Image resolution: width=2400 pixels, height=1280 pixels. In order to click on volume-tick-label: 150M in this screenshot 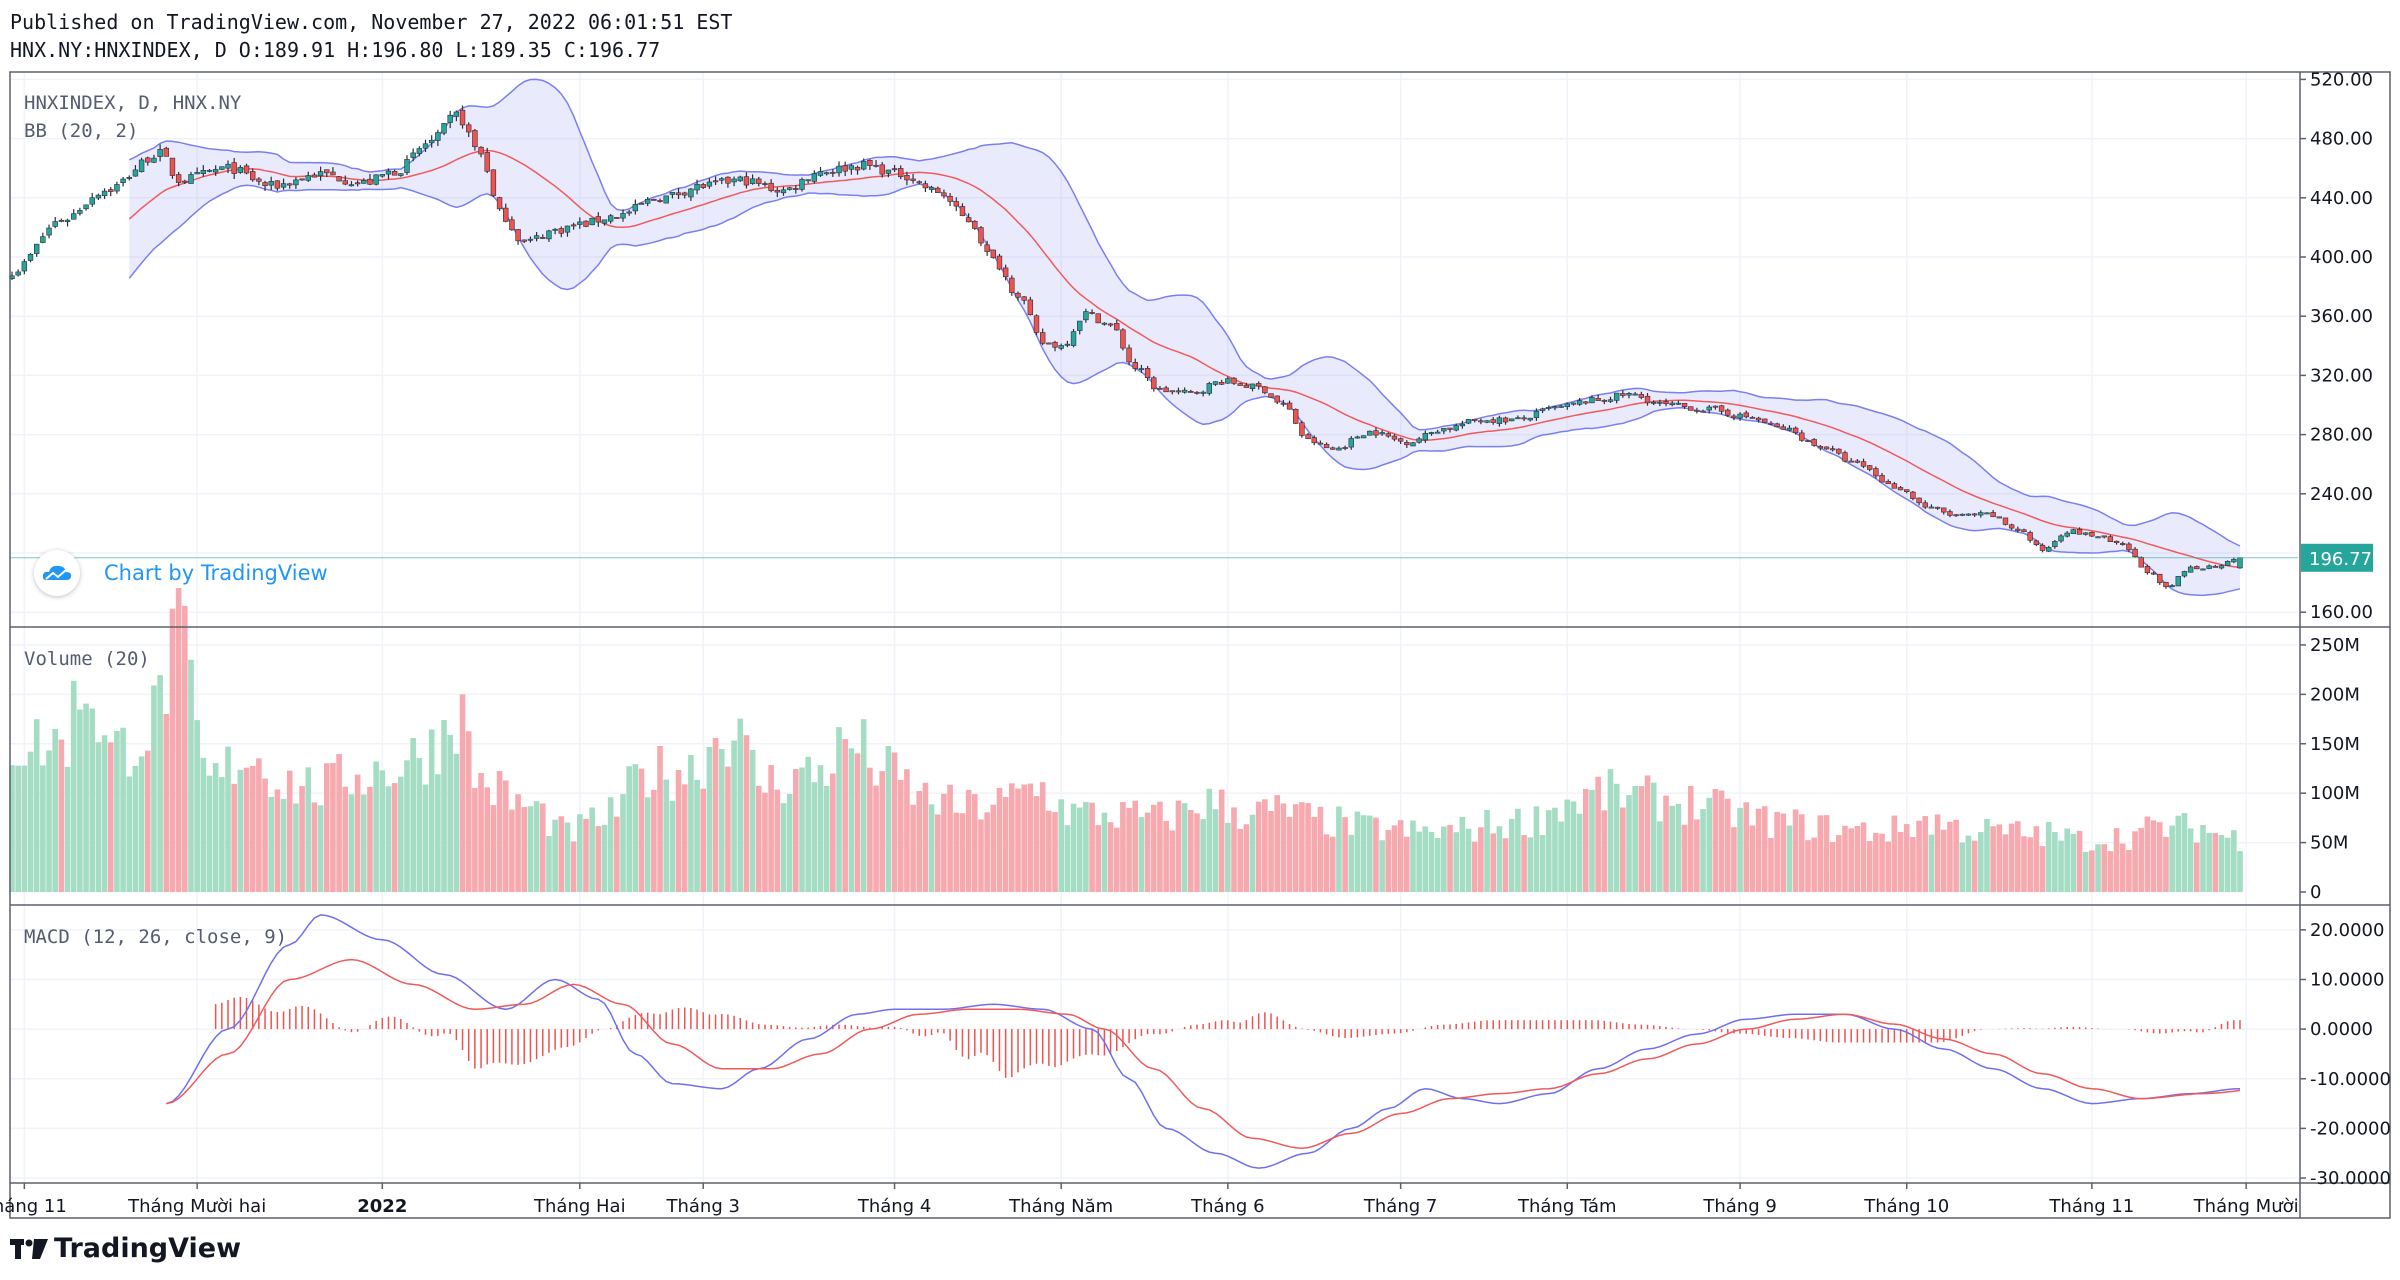, I will do `click(2335, 744)`.